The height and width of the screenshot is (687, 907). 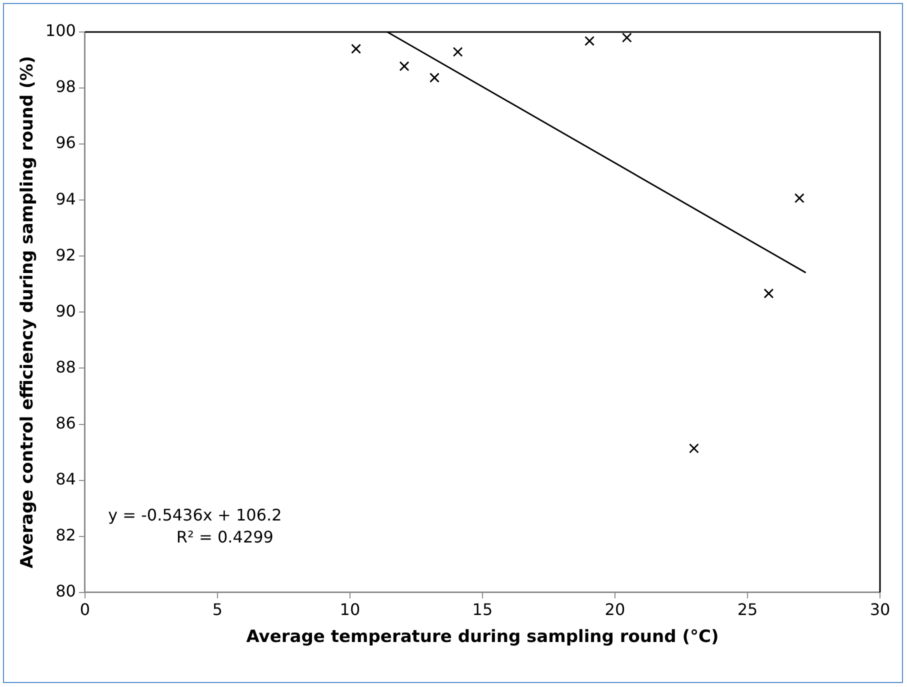 I want to click on y-tick-label: 94, so click(x=66, y=198).